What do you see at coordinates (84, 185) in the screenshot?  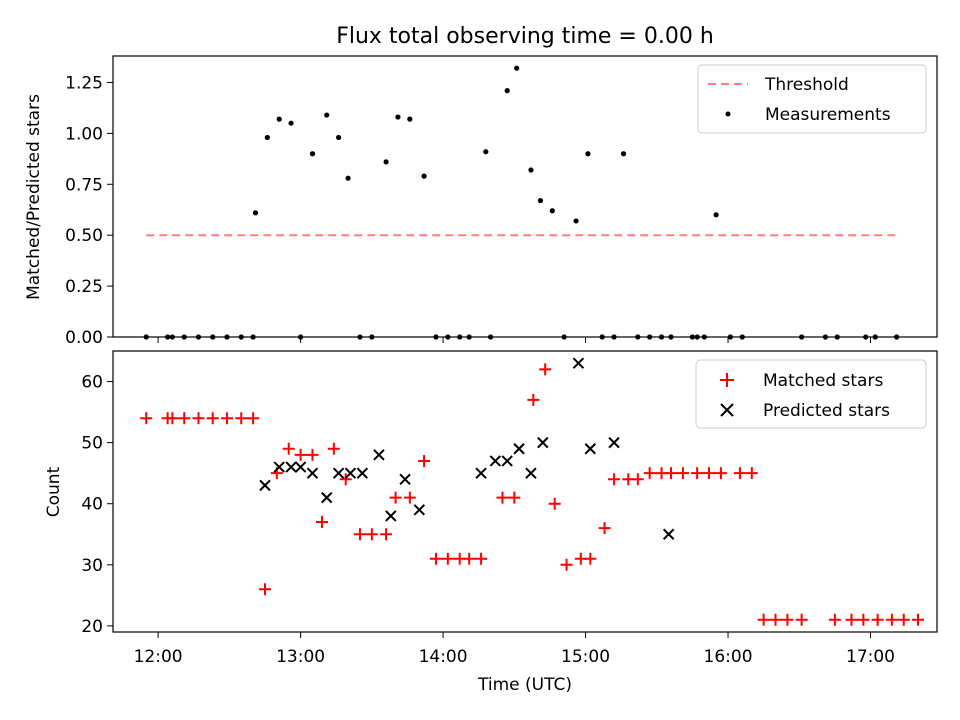 I see `top-y-tick-label: 0.75` at bounding box center [84, 185].